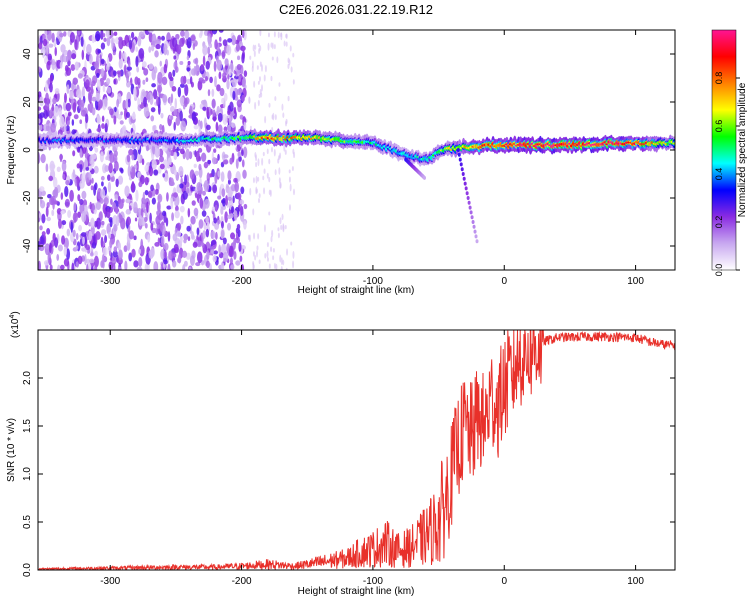  I want to click on snr-y-scale-exponent: 4, so click(12, 317).